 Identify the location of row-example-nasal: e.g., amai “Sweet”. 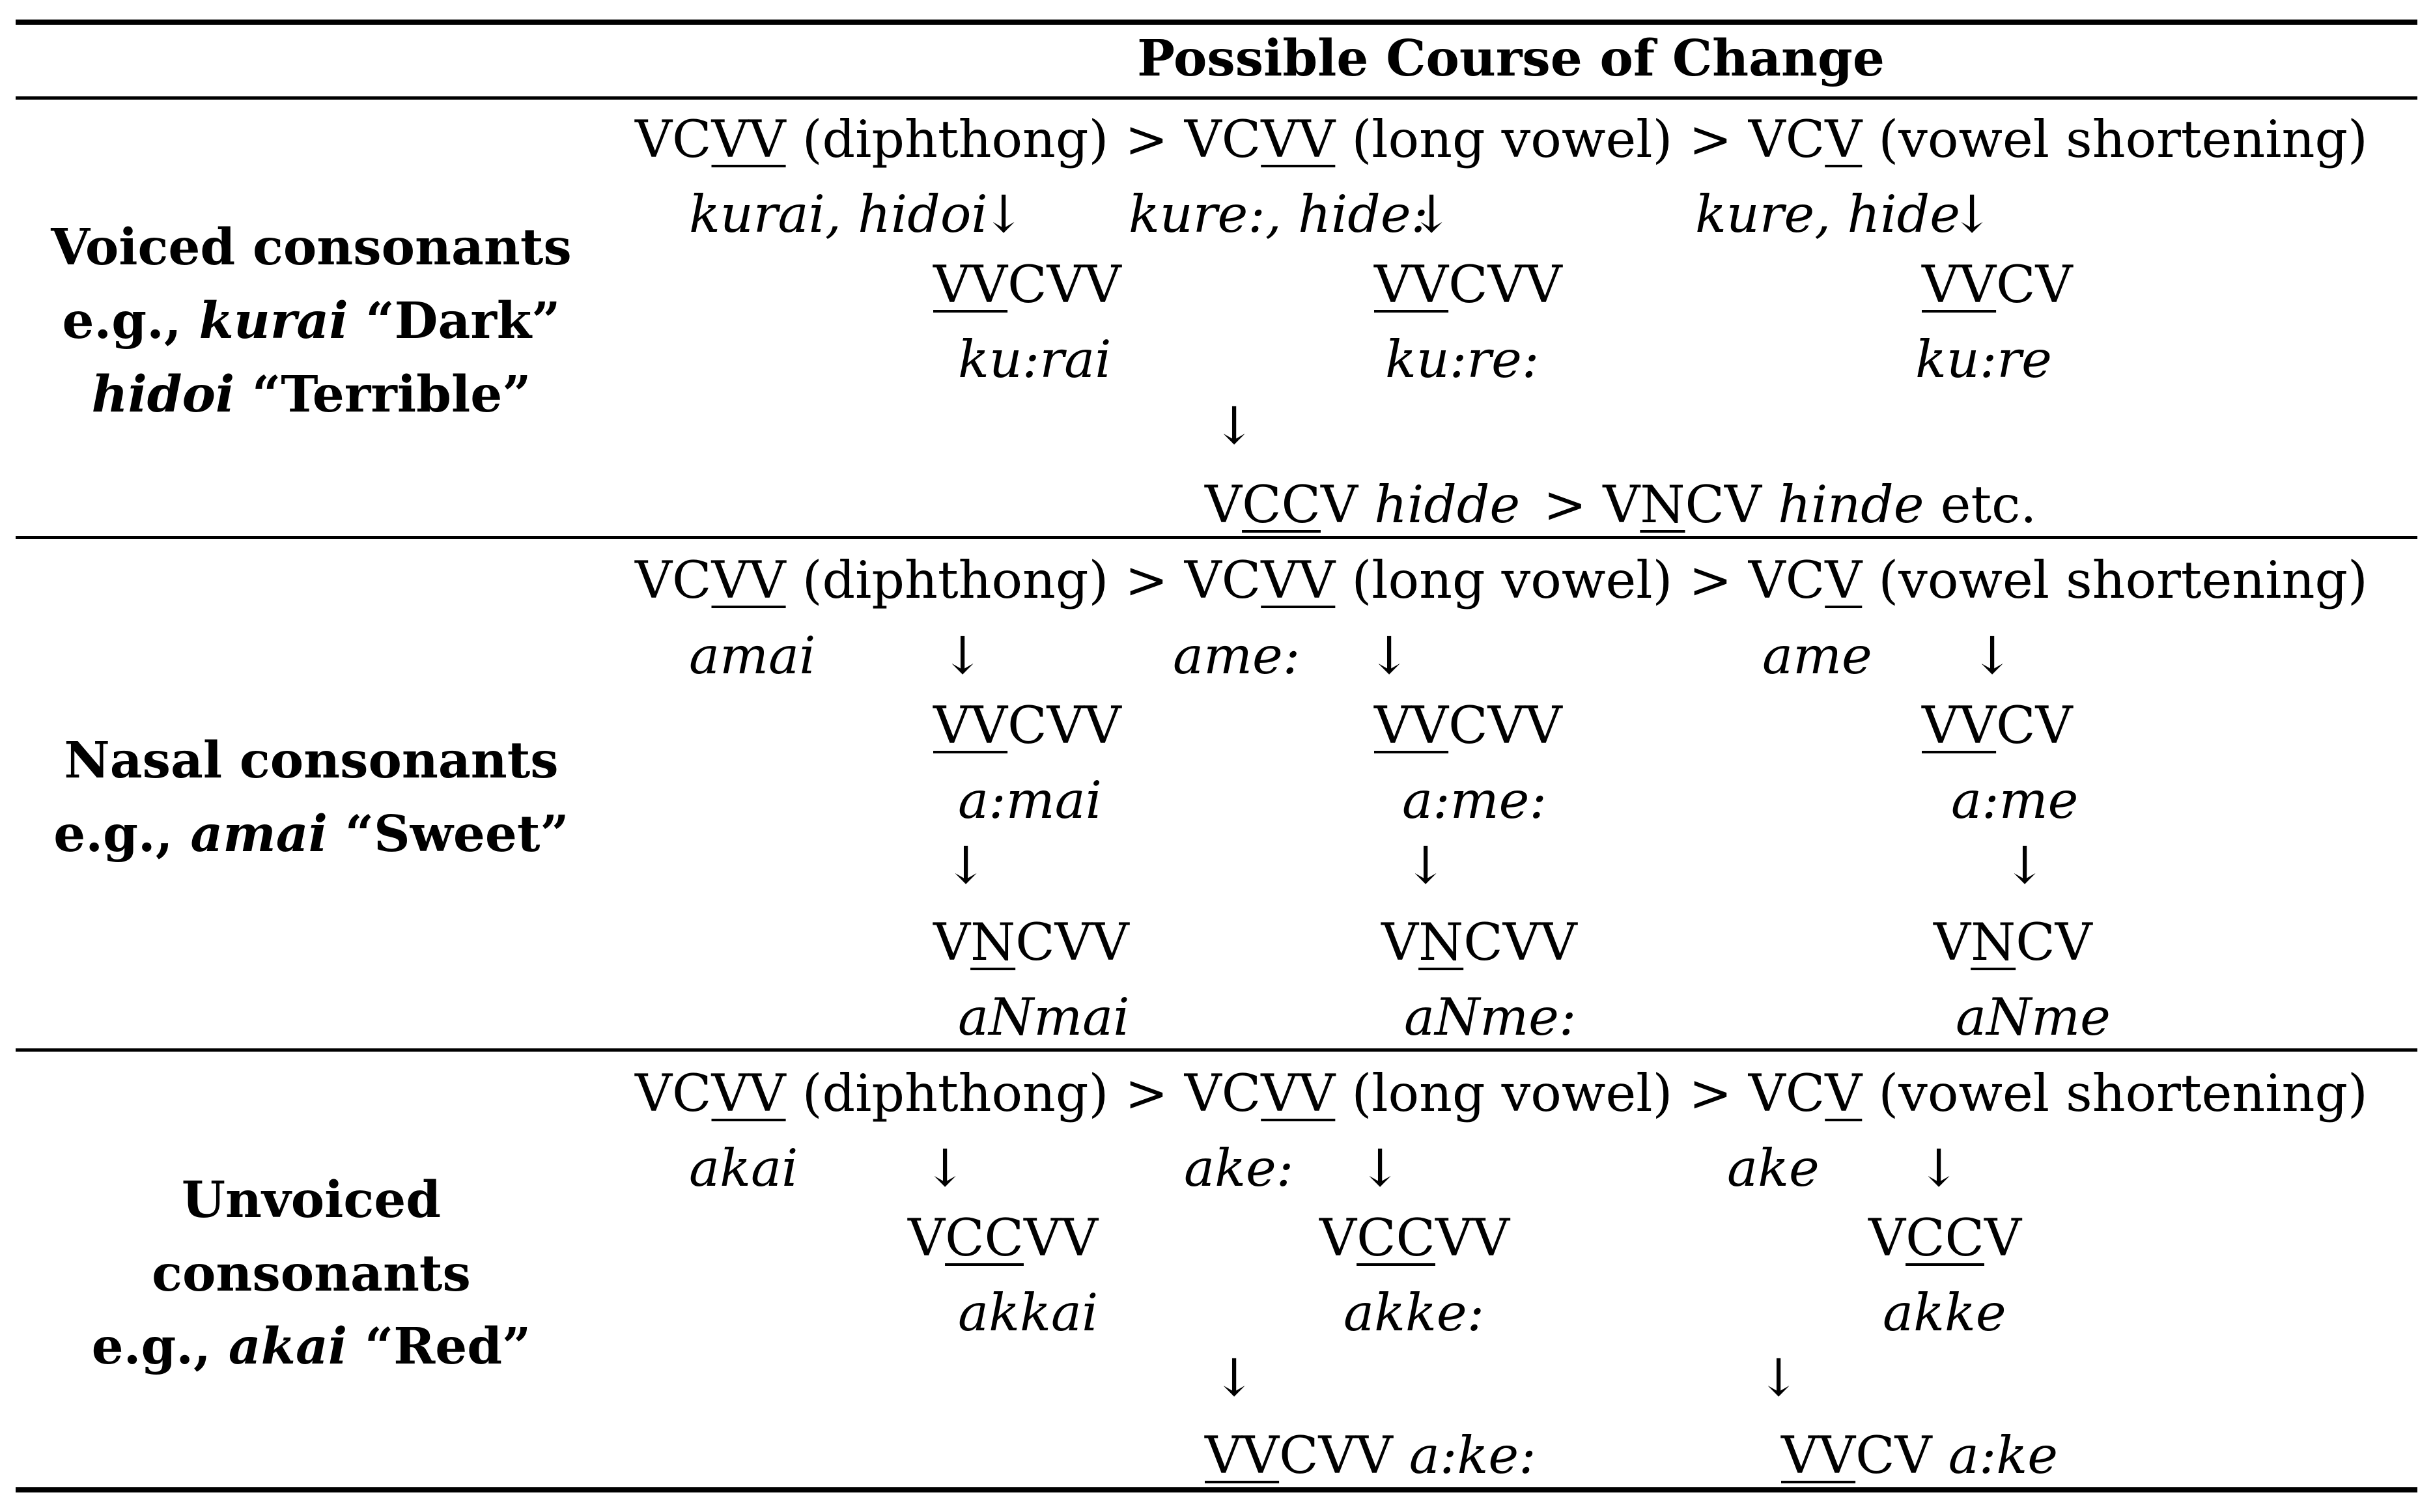
(311, 834).